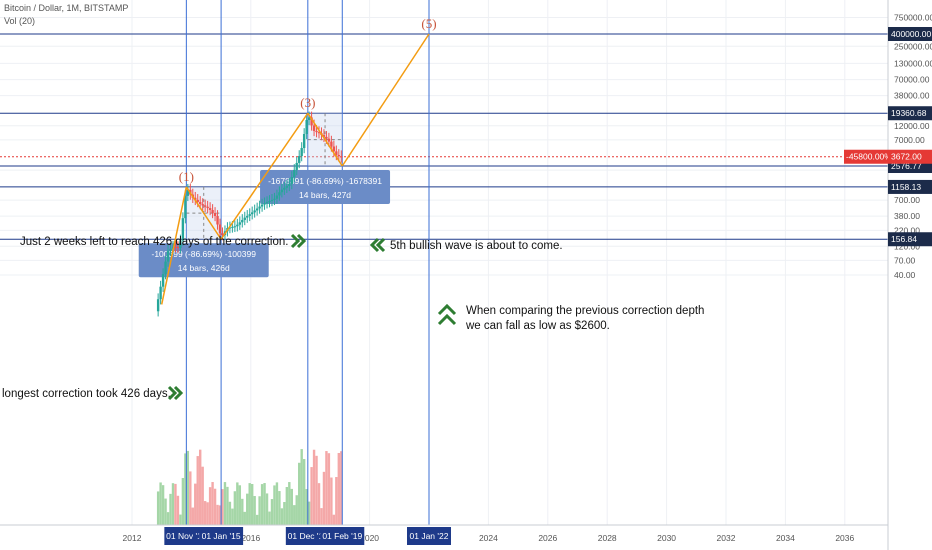 This screenshot has height=550, width=932. I want to click on wave-label: (5), so click(428, 23).